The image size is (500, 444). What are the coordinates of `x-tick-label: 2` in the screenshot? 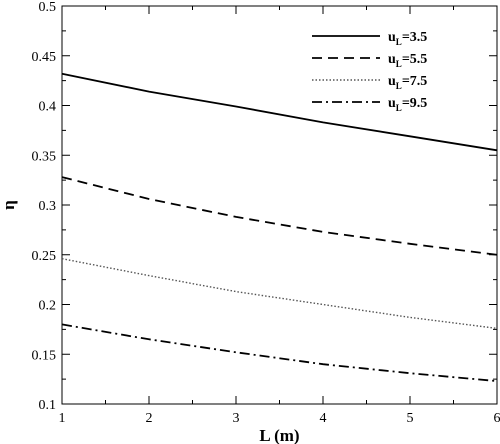 It's located at (149, 418).